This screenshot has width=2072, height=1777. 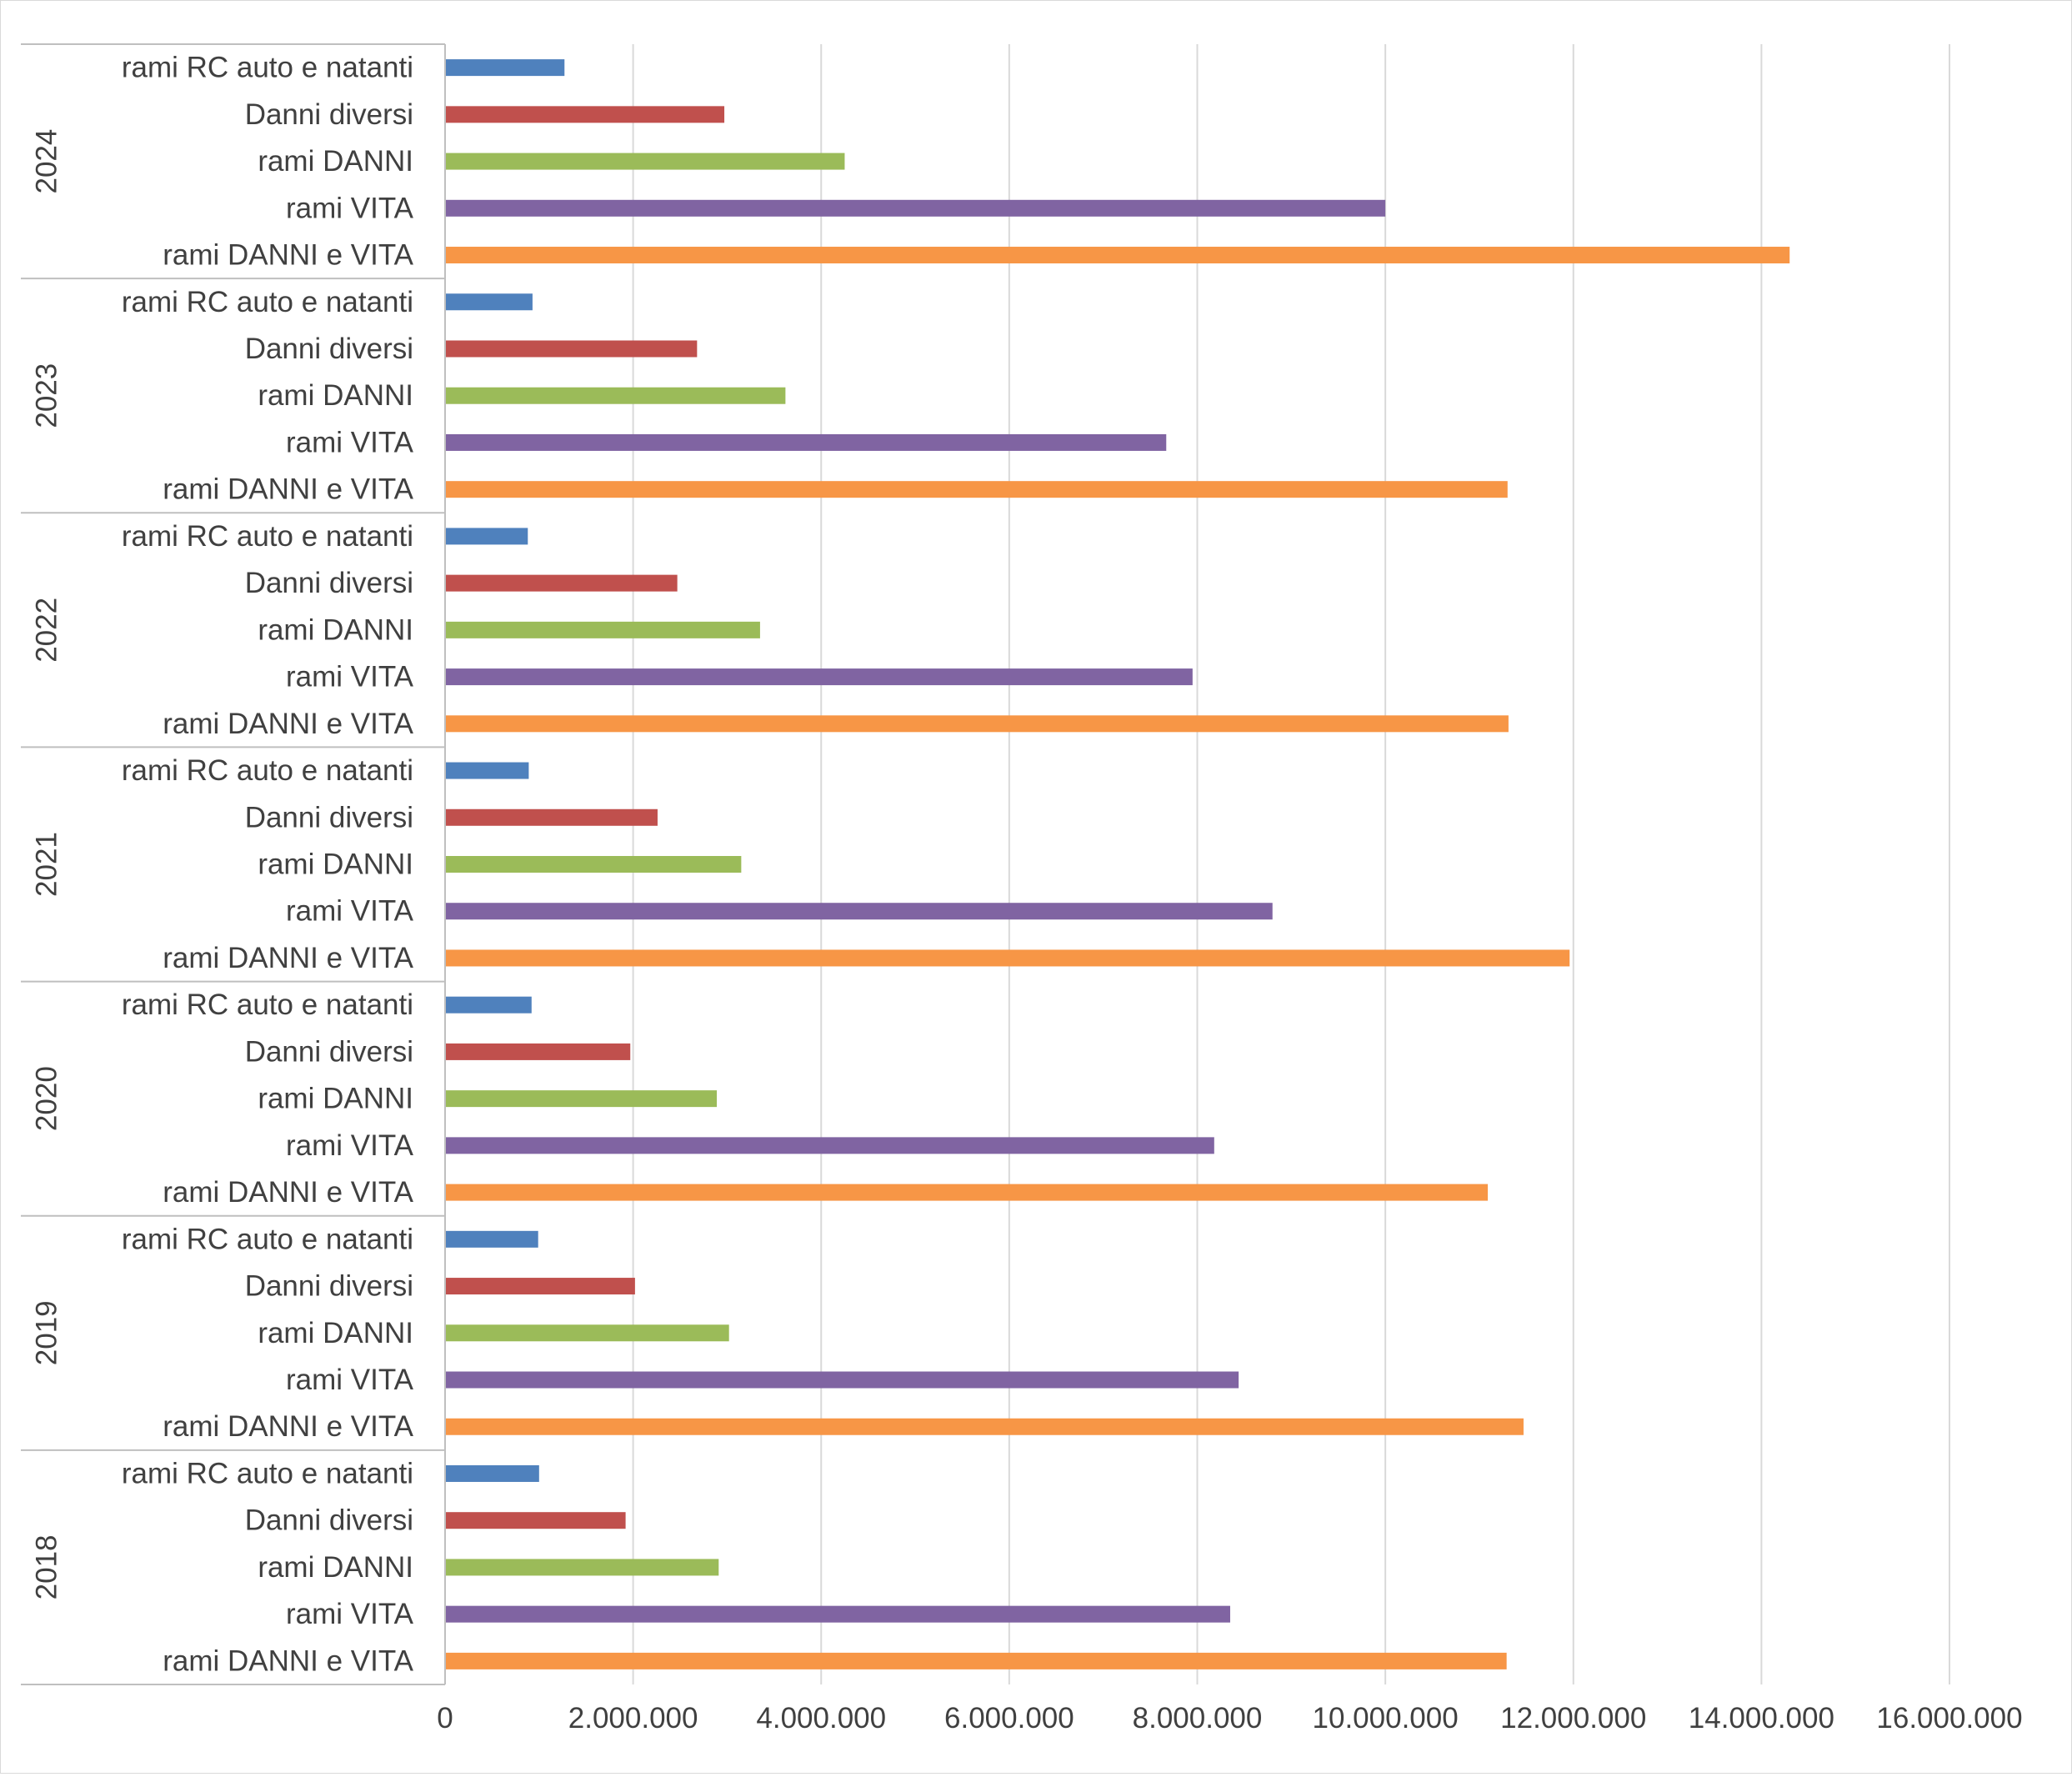 I want to click on bar-2019-rami-vita, so click(x=842, y=1380).